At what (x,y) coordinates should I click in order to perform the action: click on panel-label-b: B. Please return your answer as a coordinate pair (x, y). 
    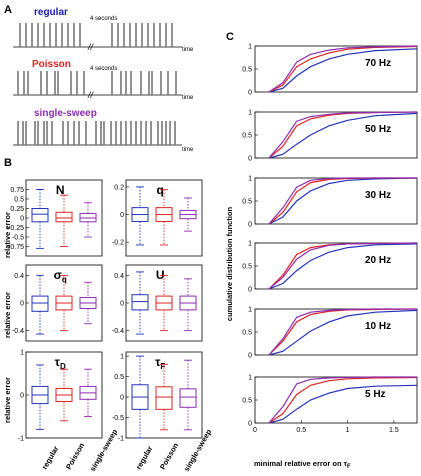
    Looking at the image, I should click on (8, 163).